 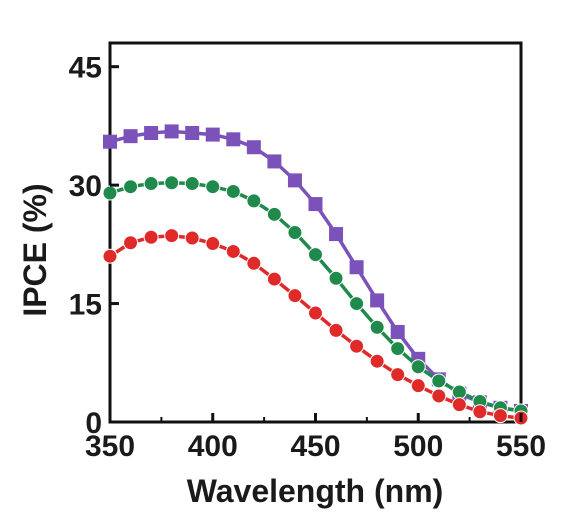 What do you see at coordinates (93, 423) in the screenshot?
I see `y-tick-label: 0` at bounding box center [93, 423].